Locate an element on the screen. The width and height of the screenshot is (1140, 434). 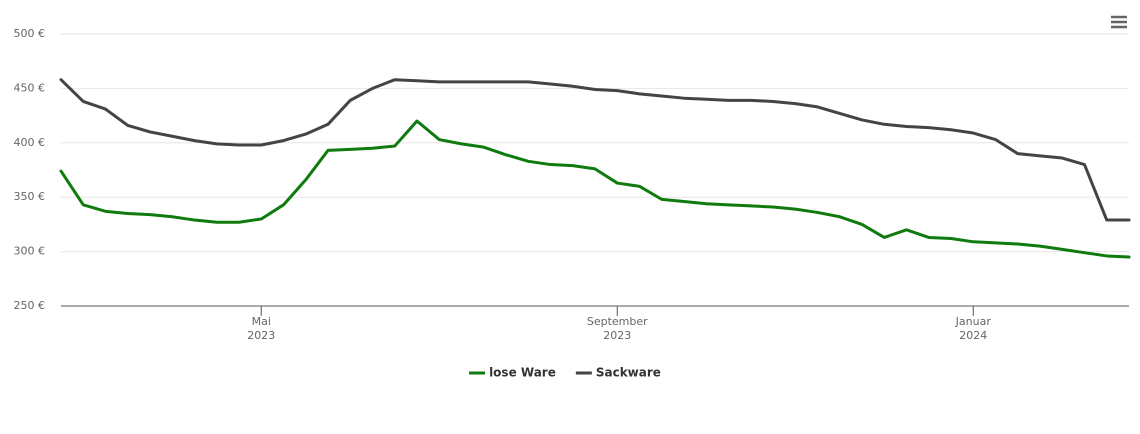
legend-label: lose Ware is located at coordinates (522, 373).